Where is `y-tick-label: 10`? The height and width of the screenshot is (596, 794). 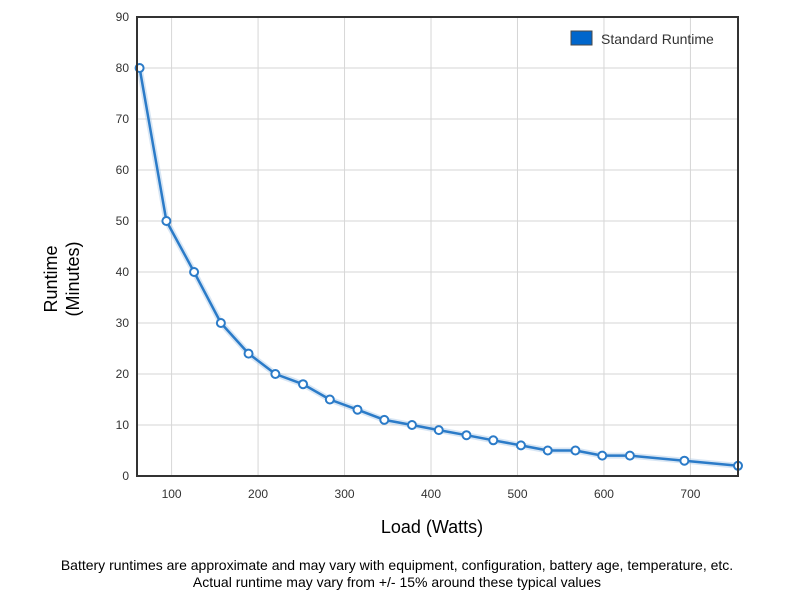
y-tick-label: 10 is located at coordinates (123, 425).